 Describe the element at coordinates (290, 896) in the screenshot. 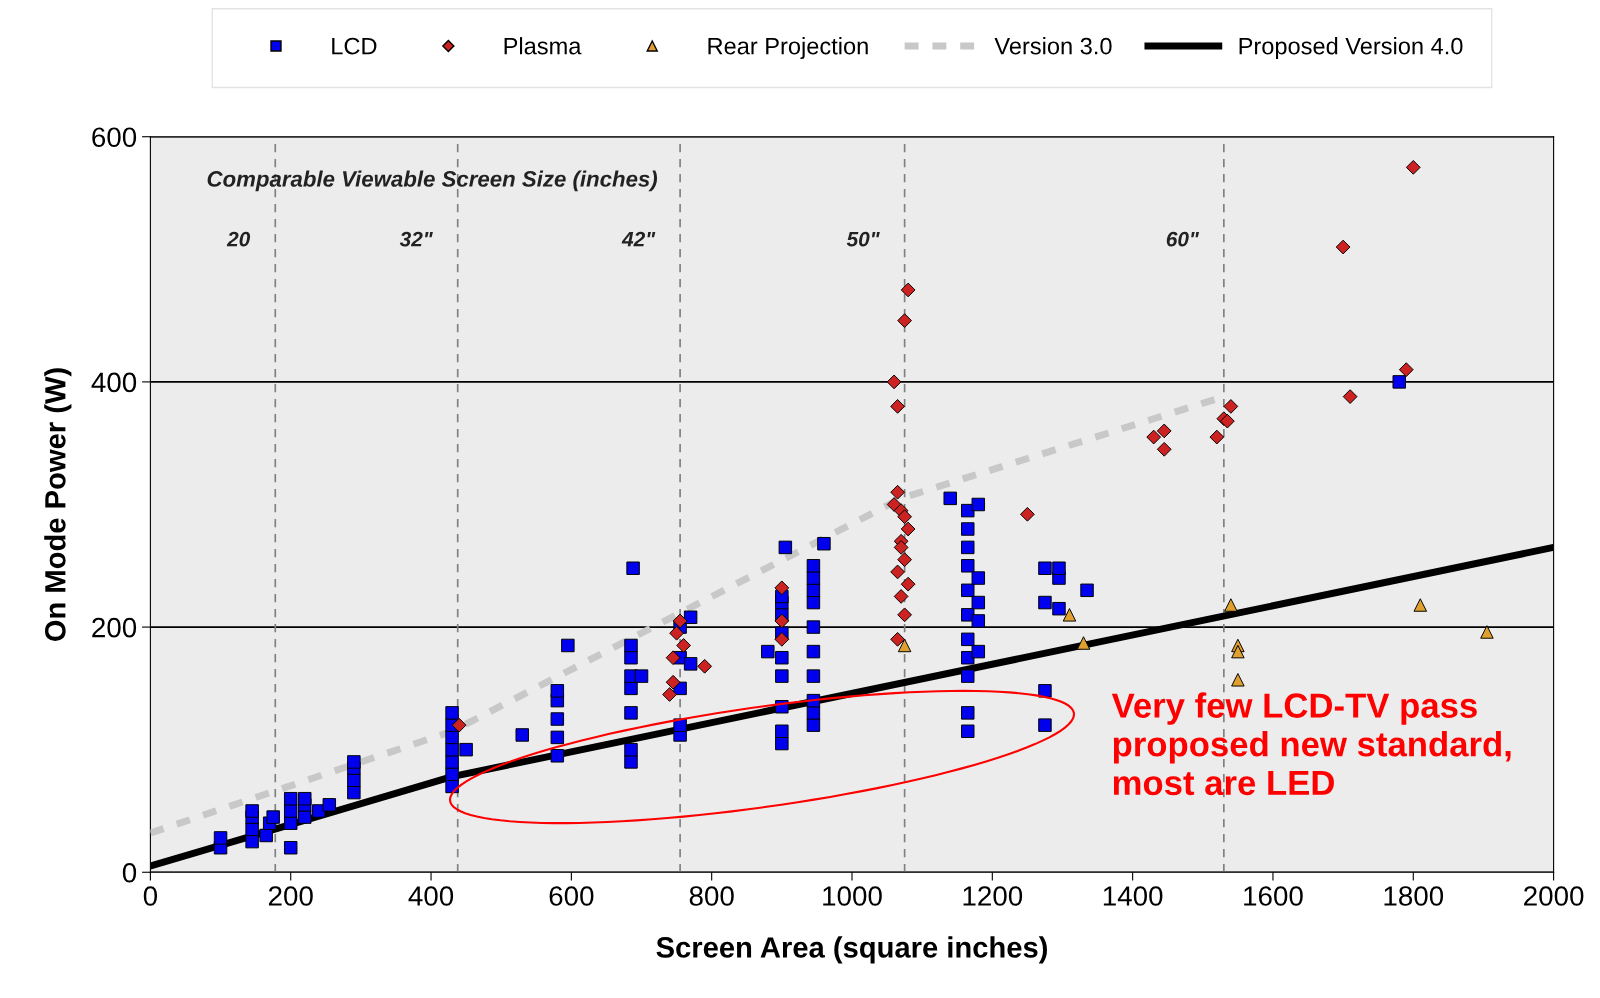

I see `x-tick-label: 200` at that location.